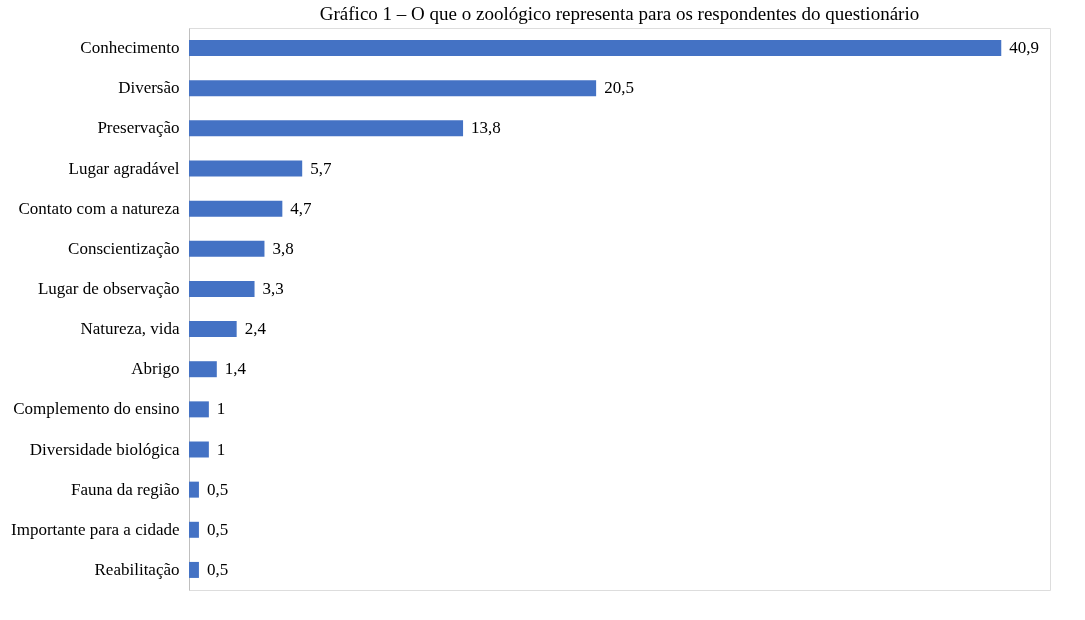 Image resolution: width=1085 pixels, height=620 pixels. I want to click on y-tick-label: Conscientização, so click(124, 248).